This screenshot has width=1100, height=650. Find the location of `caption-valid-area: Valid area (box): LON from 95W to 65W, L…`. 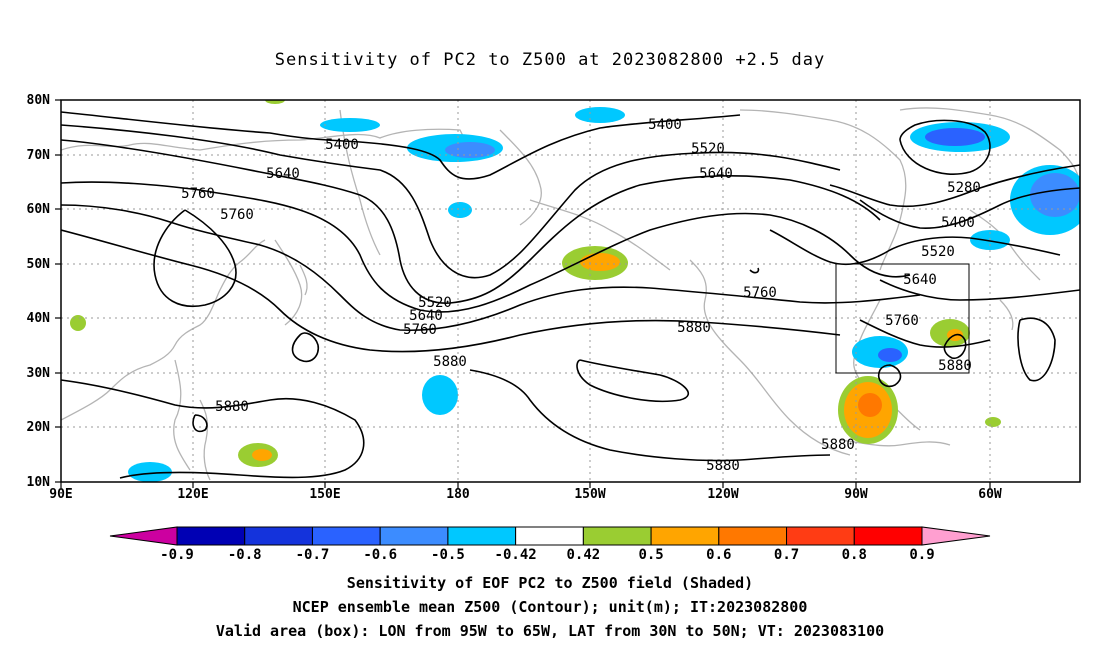

caption-valid-area: Valid area (box): LON from 95W to 65W, L… is located at coordinates (550, 631).